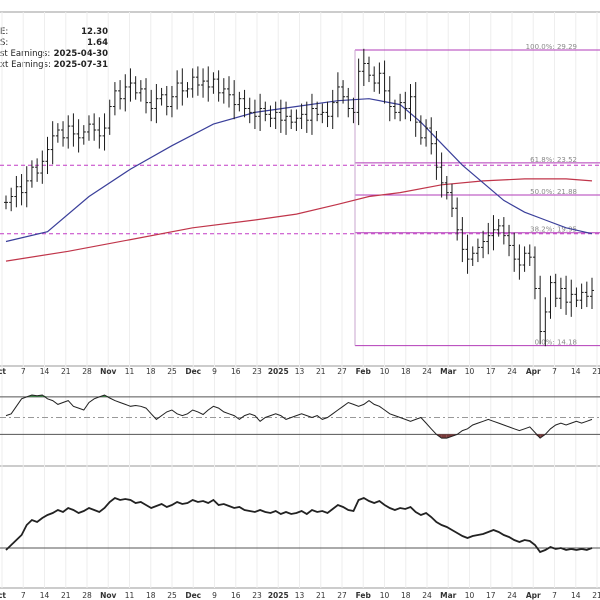 The width and height of the screenshot is (600, 600). I want to click on x-tick-label: 16, so click(236, 371).